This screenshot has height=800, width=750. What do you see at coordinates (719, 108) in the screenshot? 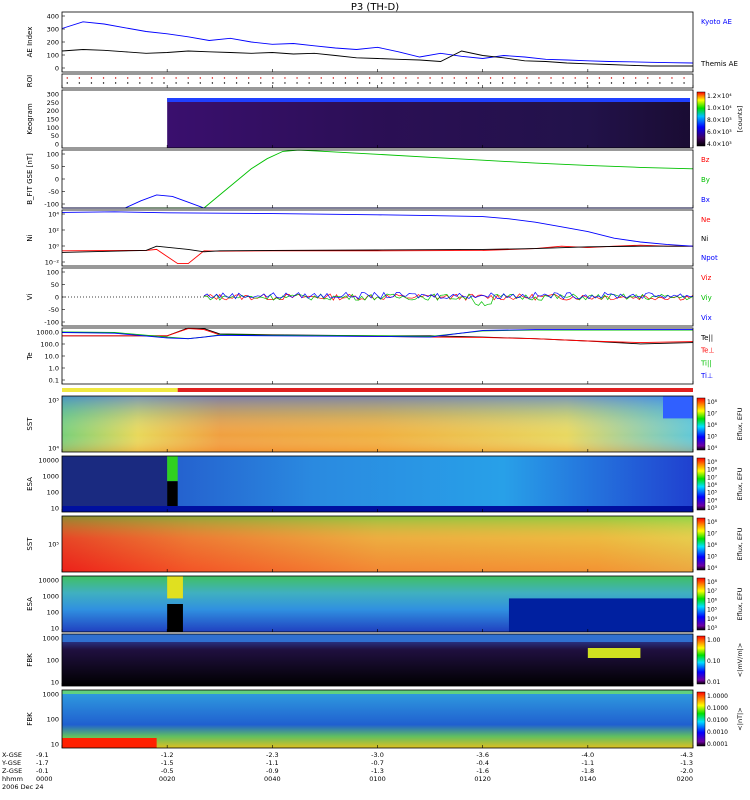
I see `colorbar-tick-label: 1.0×10⁴` at bounding box center [719, 108].